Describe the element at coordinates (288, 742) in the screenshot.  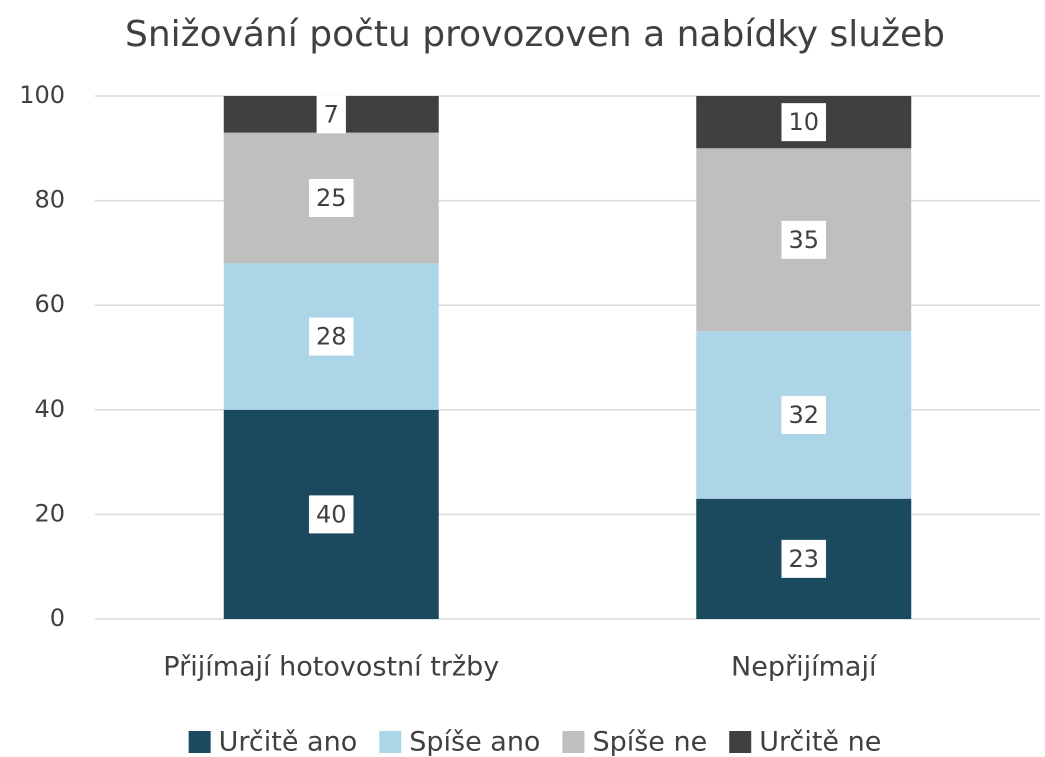
I see `legend-label: Určitě ano` at that location.